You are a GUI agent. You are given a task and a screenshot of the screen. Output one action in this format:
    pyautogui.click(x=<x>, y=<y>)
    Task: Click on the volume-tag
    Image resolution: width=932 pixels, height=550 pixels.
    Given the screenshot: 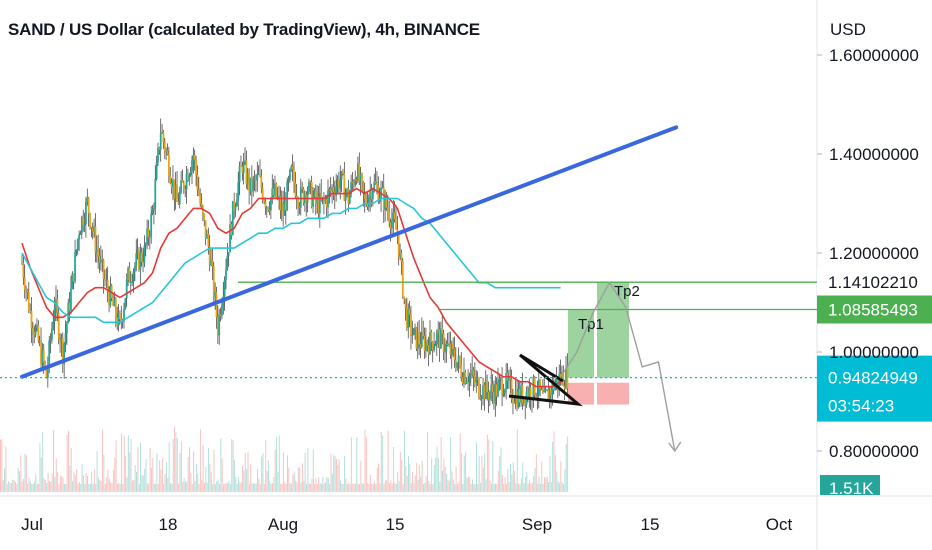 What is the action you would take?
    pyautogui.click(x=850, y=485)
    